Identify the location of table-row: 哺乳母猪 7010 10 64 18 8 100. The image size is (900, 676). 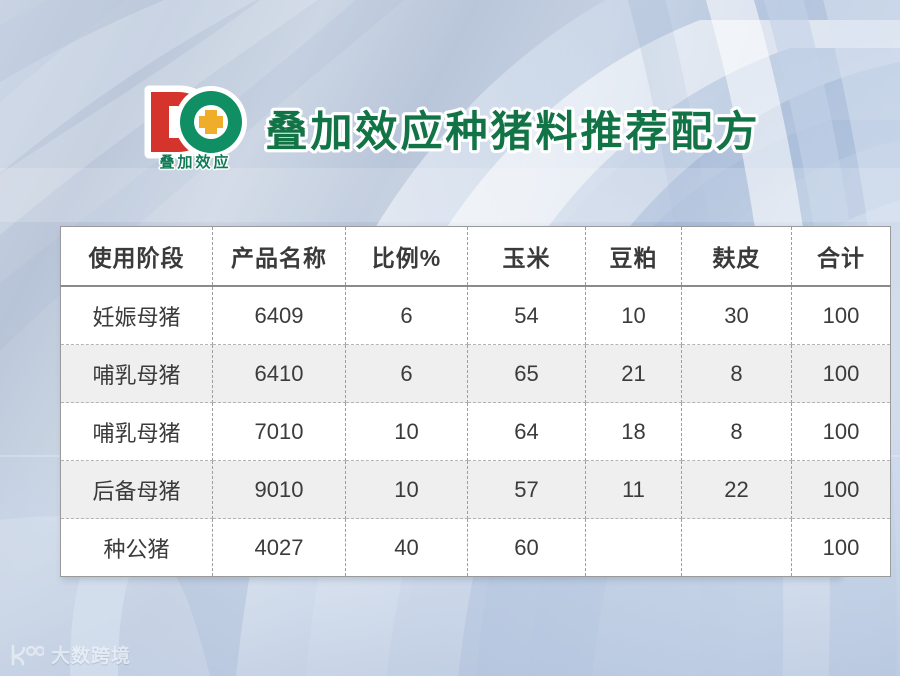
(475, 431).